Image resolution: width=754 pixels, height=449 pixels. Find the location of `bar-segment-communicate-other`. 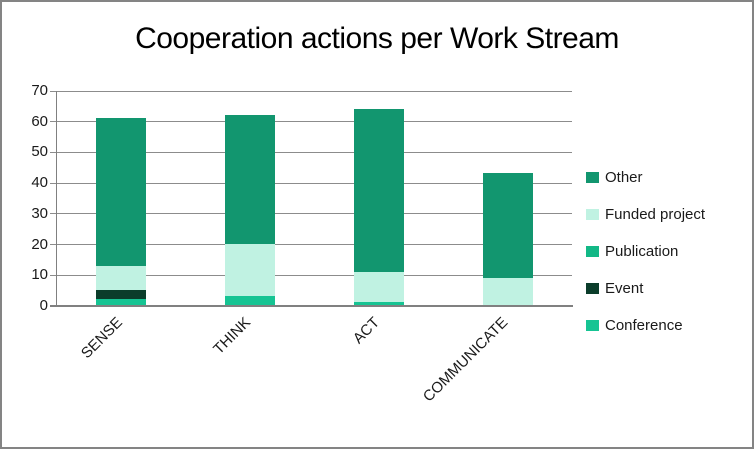

bar-segment-communicate-other is located at coordinates (507, 225).